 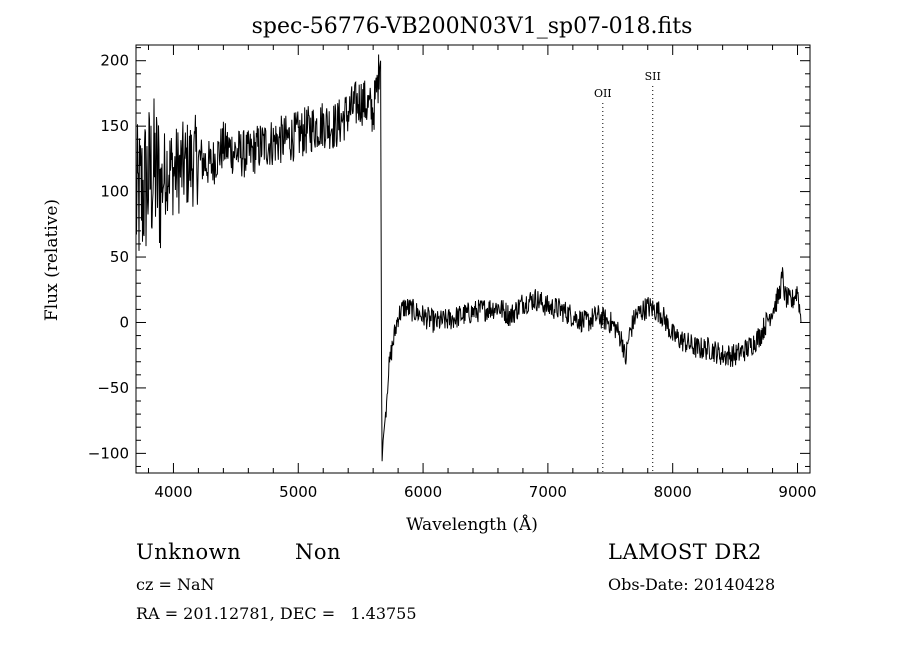 I want to click on y-axis-label: Flux (relative), so click(x=52, y=260).